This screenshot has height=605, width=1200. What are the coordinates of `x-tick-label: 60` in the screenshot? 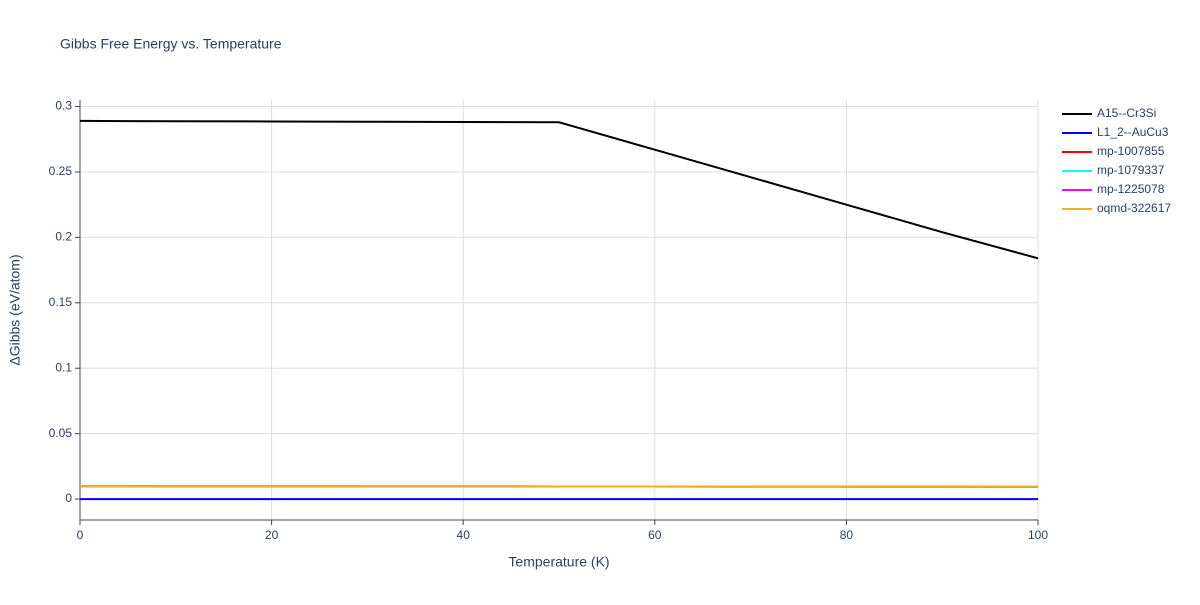 It's located at (655, 535).